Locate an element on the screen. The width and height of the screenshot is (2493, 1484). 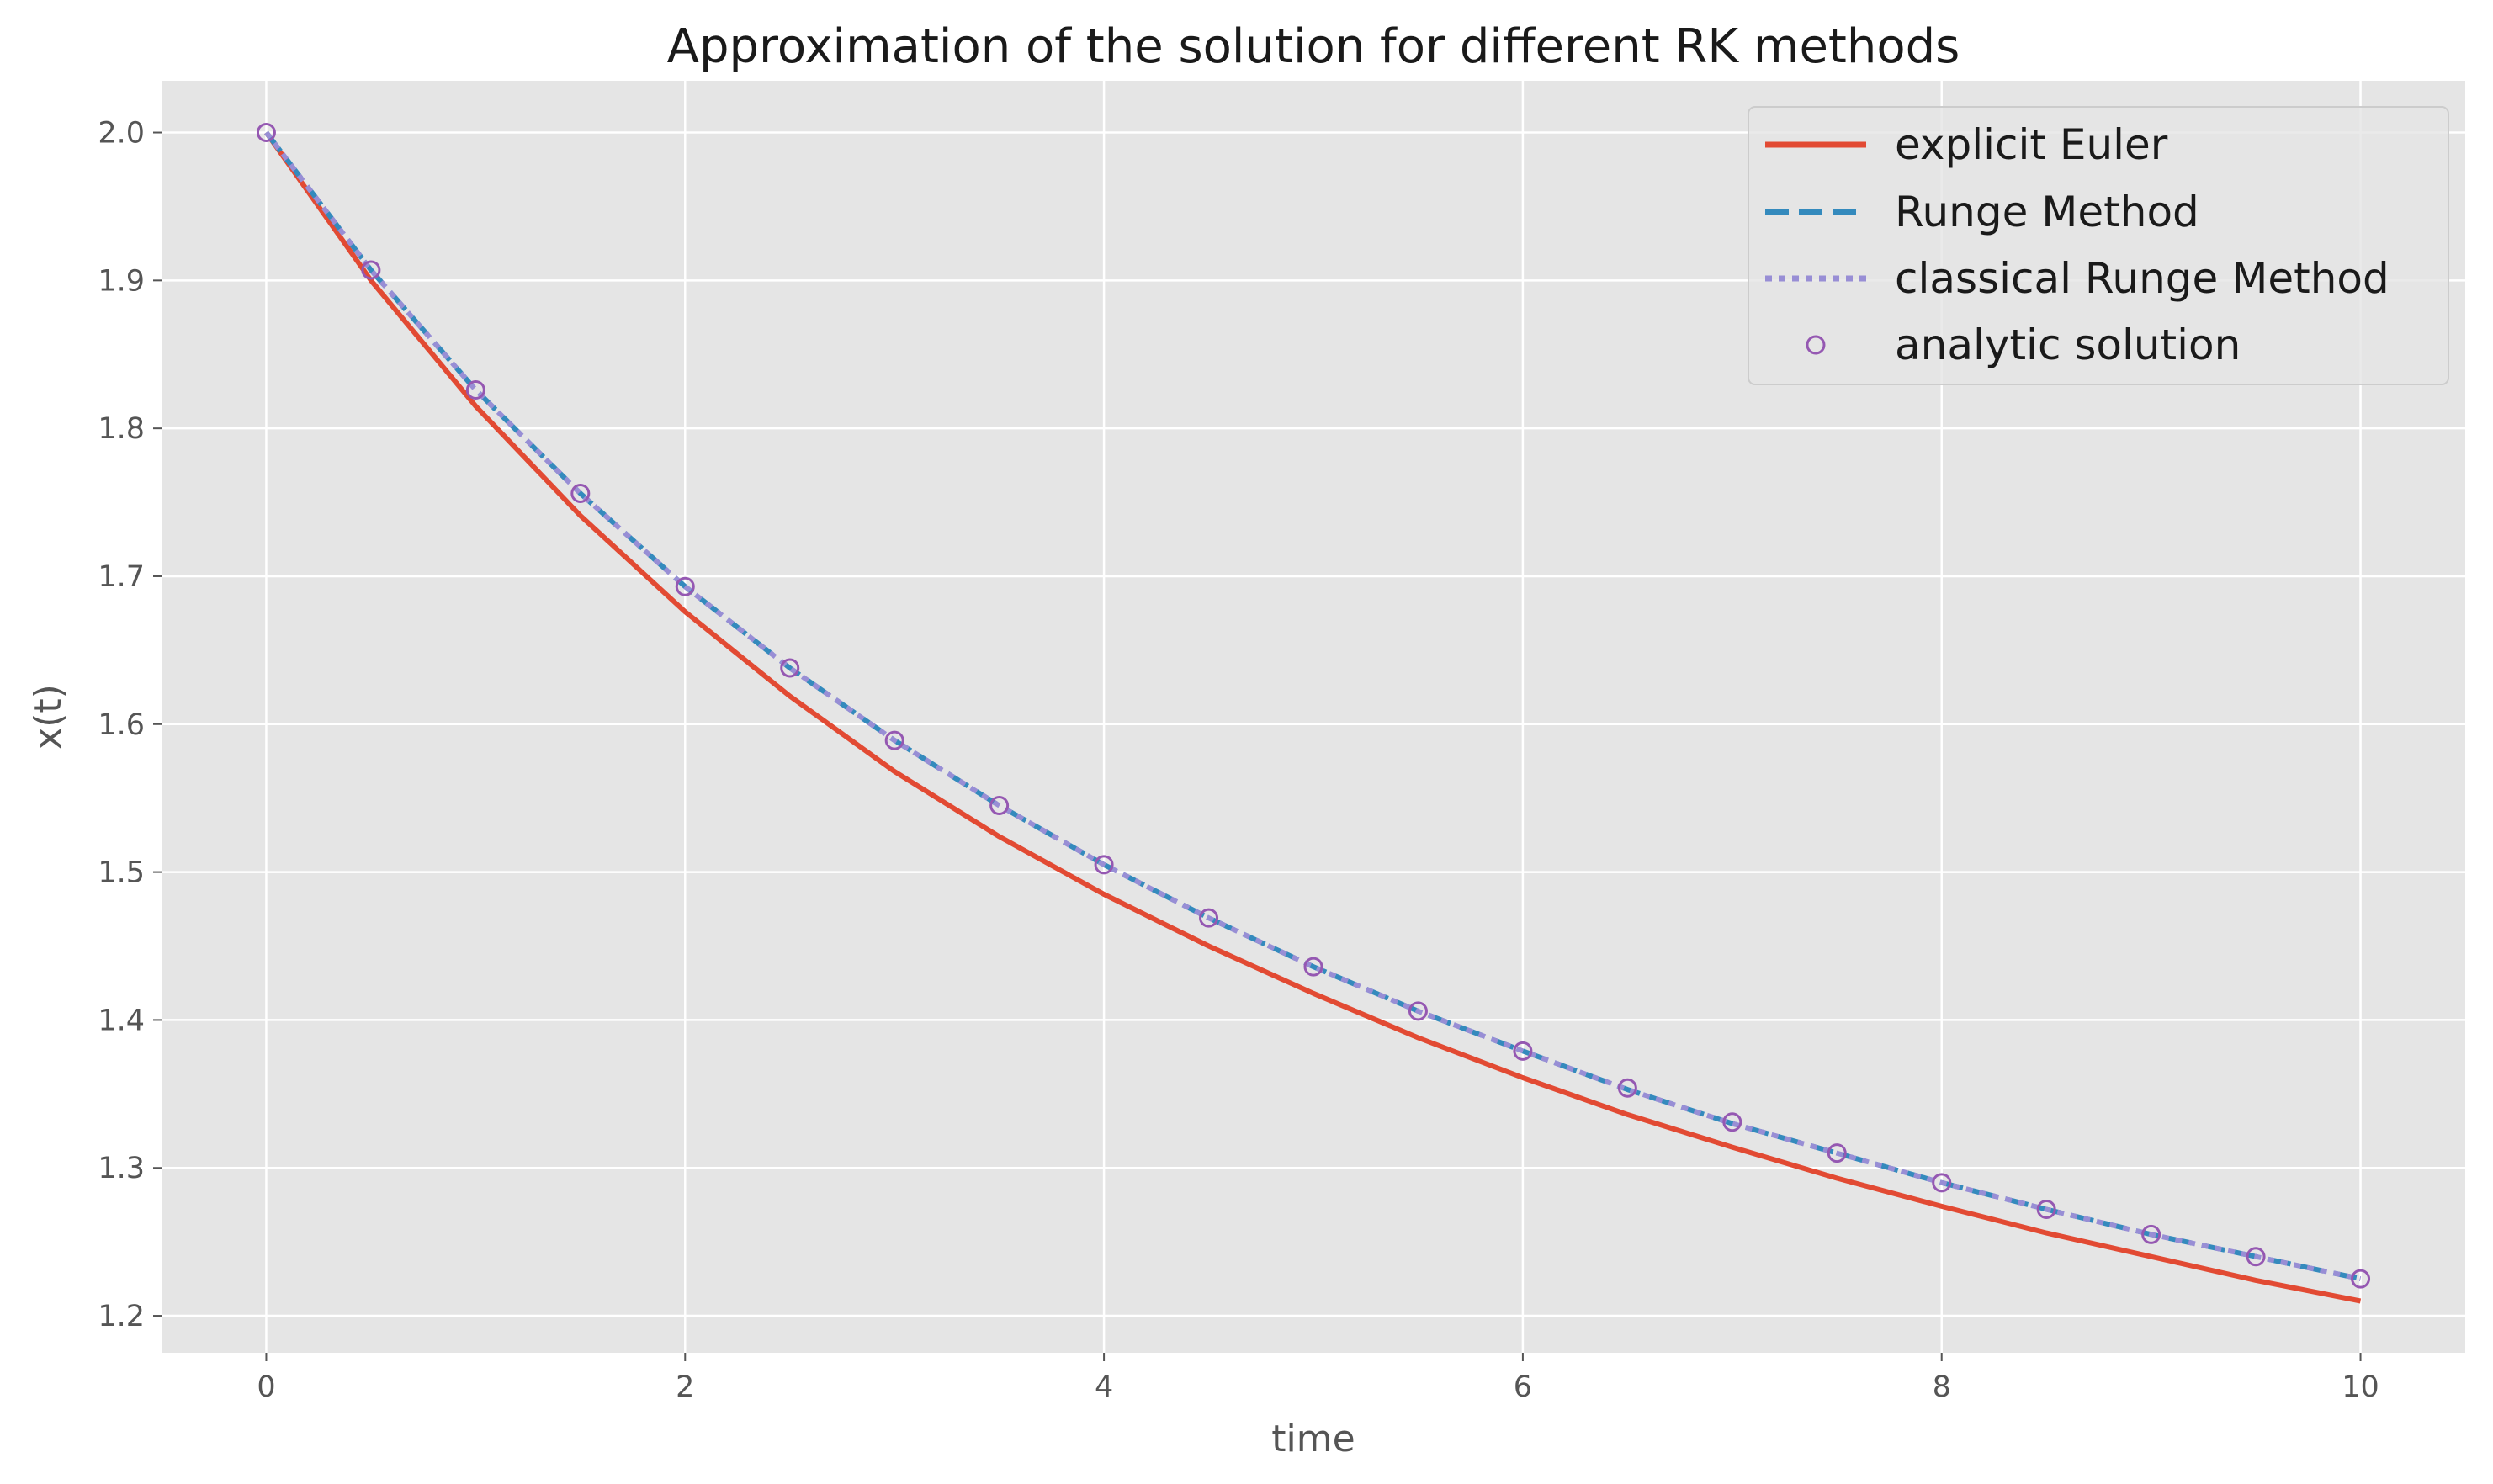
legend-label: analytic solution is located at coordinates (2068, 345).